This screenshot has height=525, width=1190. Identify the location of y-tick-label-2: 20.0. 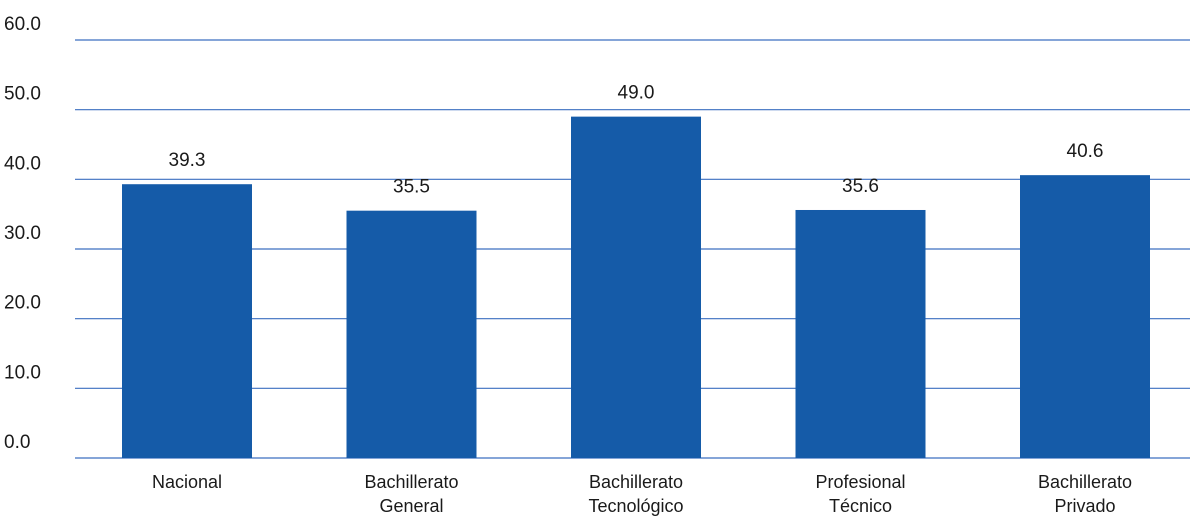
(22, 303).